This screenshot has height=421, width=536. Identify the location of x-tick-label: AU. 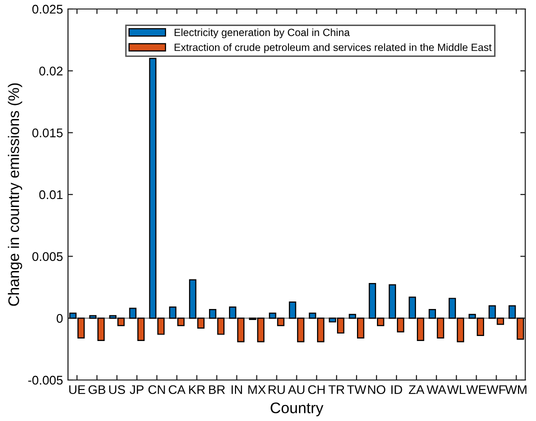
(296, 389).